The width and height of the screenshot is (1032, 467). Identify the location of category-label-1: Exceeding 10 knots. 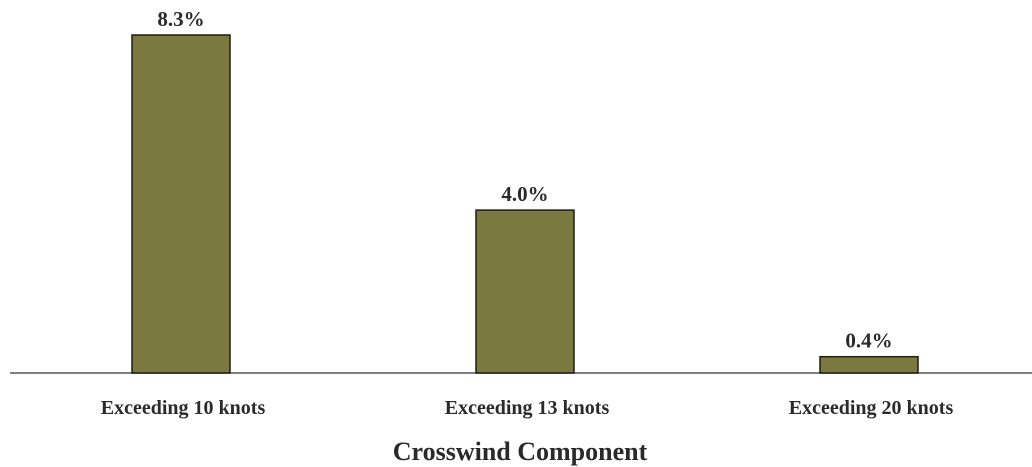
(183, 408).